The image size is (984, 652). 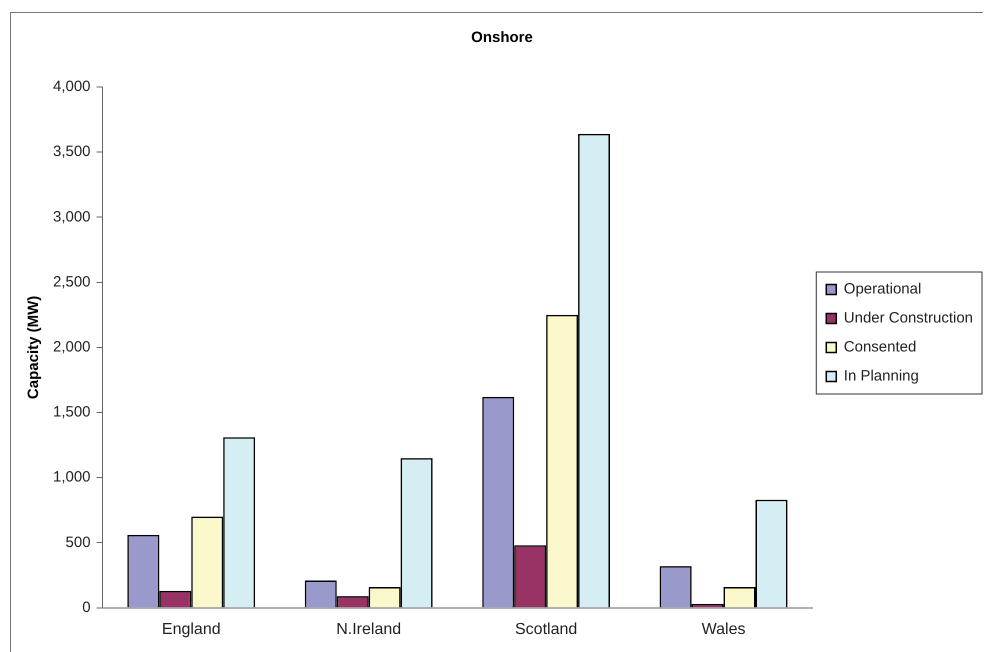 I want to click on x-tick-label: N.Ireland, so click(x=369, y=629).